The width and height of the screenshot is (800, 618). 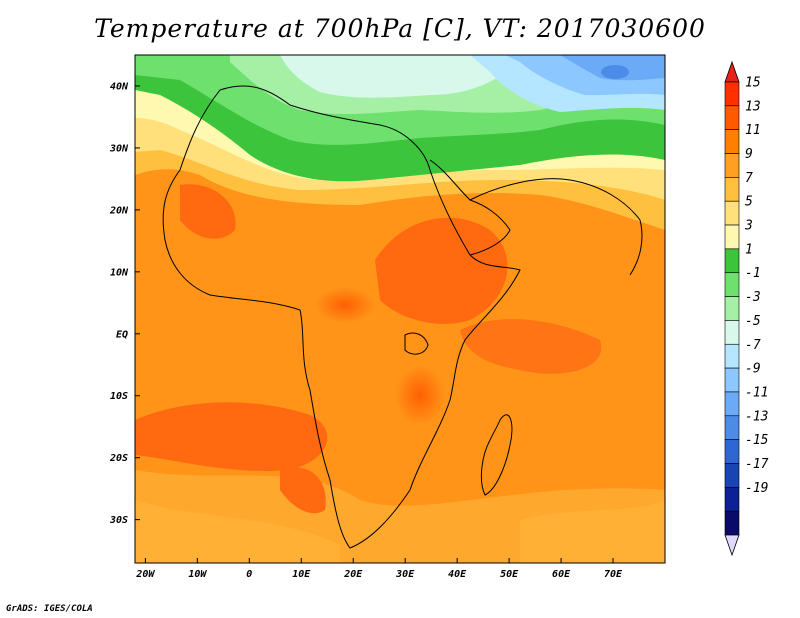 I want to click on colorbar-label-16: -17, so click(x=757, y=464).